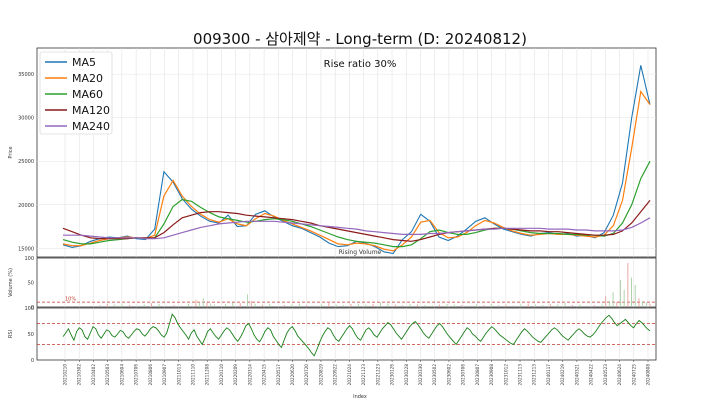 The image size is (720, 404). Describe the element at coordinates (648, 375) in the screenshot. I see `x-tick-label: 20240808` at that location.